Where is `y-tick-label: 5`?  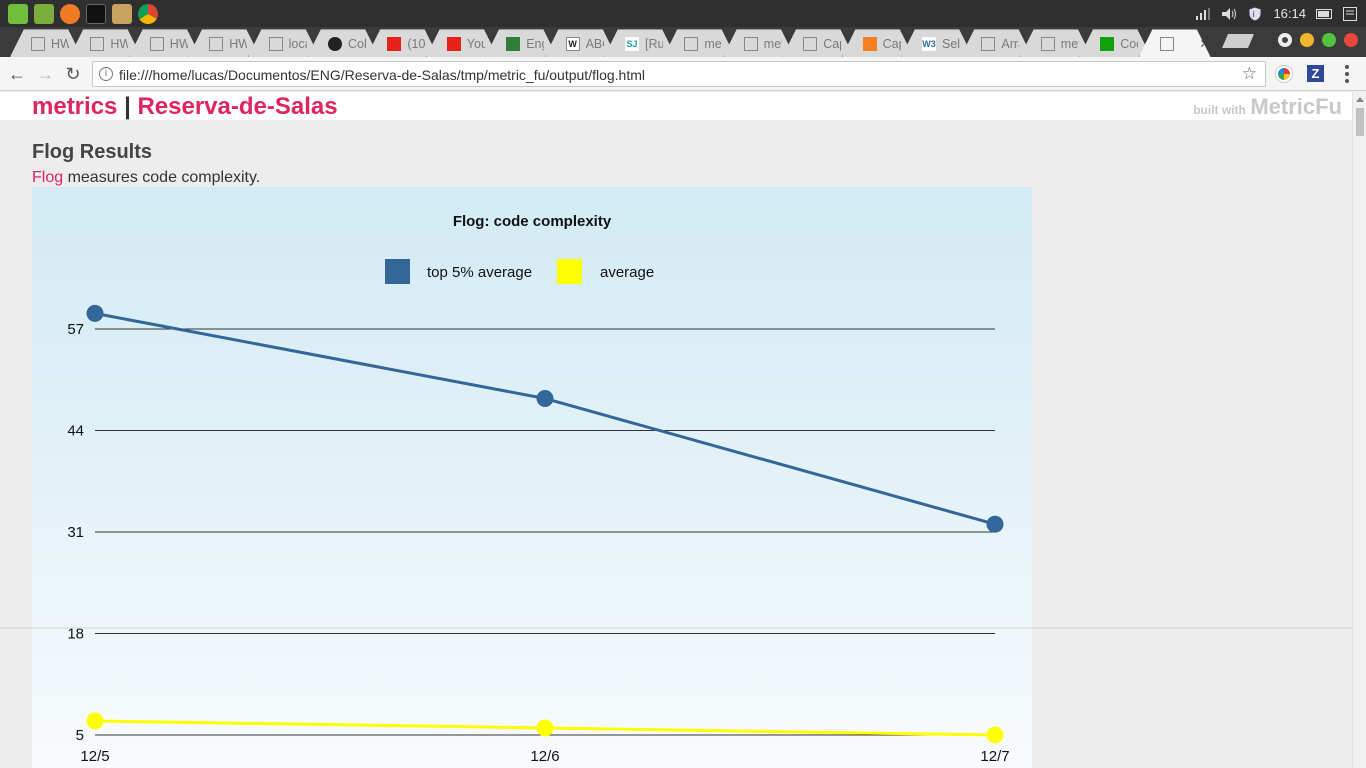
y-tick-label: 5 is located at coordinates (80, 735).